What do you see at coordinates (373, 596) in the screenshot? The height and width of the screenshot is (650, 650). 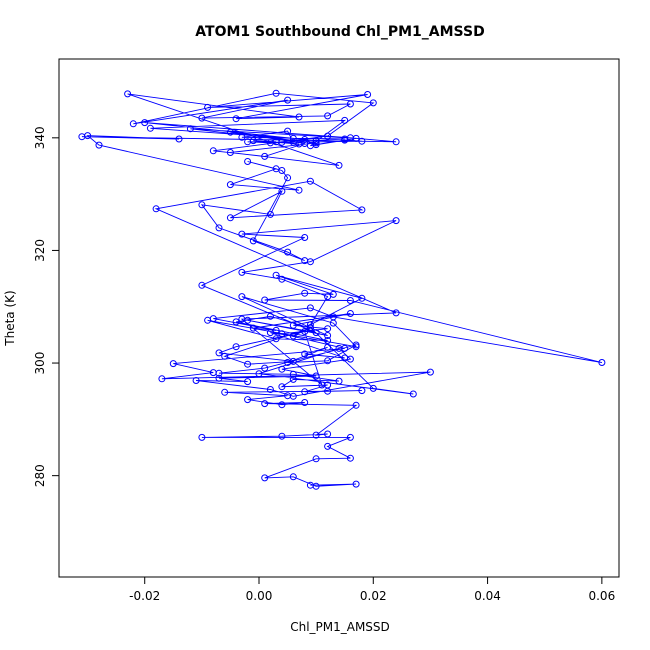 I see `x-tick-label: 0.02` at bounding box center [373, 596].